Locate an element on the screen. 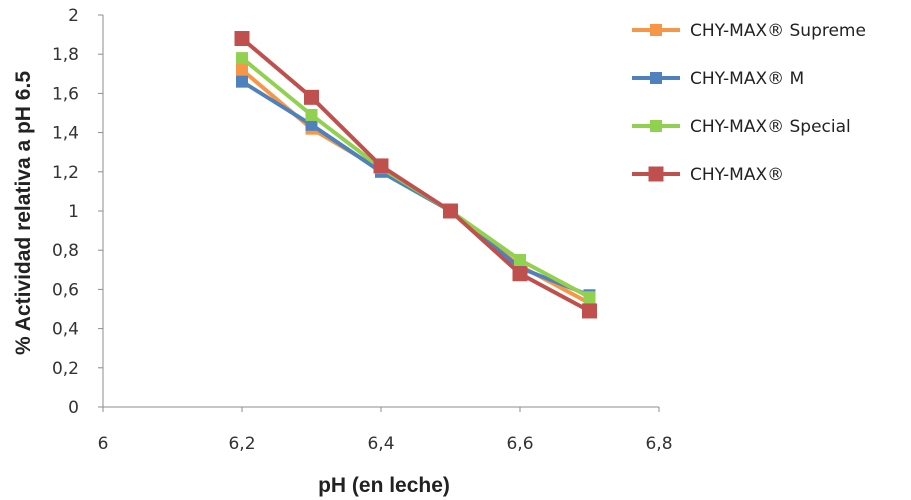  legend-item: CHY-MAX® is located at coordinates (708, 175).